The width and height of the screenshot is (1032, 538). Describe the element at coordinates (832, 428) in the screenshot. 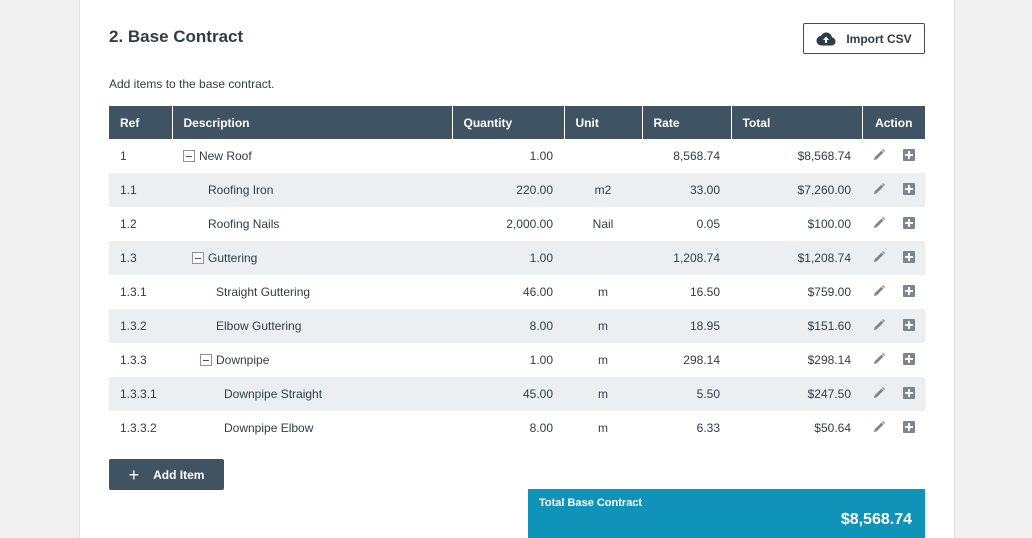

I see `cell-total: $50.64` at that location.